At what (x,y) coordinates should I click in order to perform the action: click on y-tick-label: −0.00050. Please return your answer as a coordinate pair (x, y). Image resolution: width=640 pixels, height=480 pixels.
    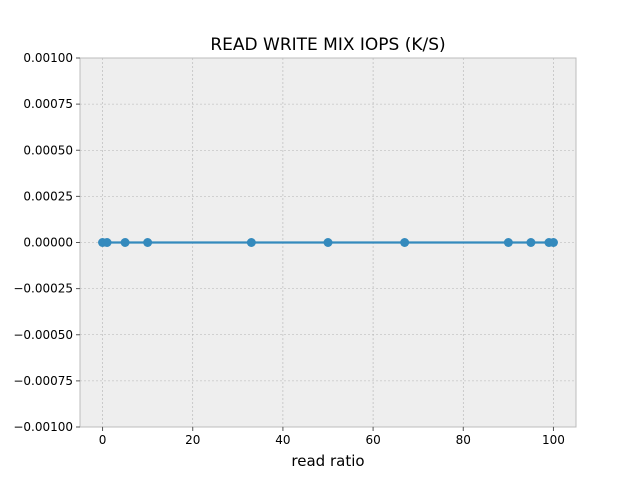
    Looking at the image, I should click on (43, 335).